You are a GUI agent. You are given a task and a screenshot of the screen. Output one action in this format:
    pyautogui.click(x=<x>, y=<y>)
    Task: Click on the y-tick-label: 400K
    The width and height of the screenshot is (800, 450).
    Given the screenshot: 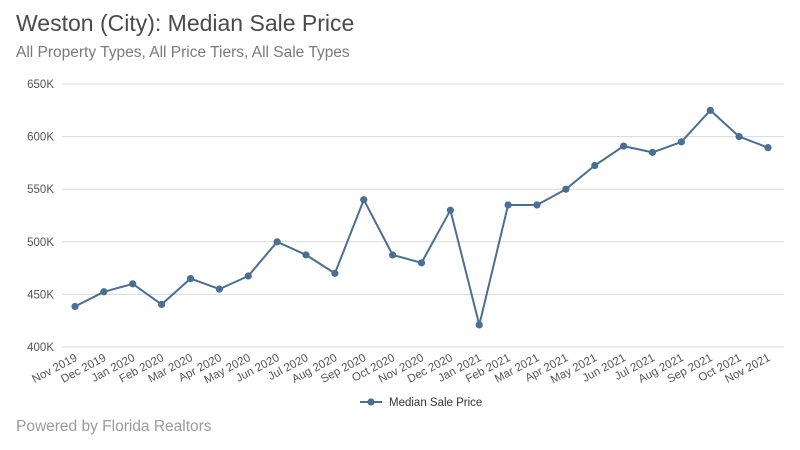 What is the action you would take?
    pyautogui.click(x=40, y=348)
    